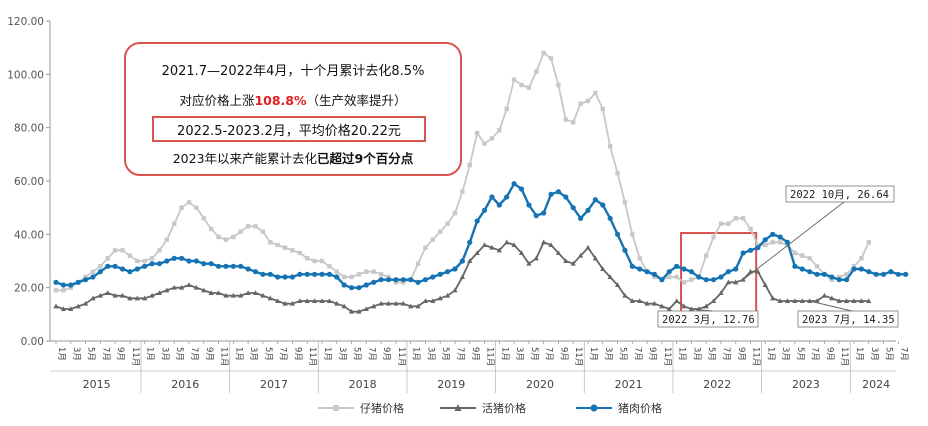  I want to click on note-highlight-value: 108.8%, so click(280, 100).